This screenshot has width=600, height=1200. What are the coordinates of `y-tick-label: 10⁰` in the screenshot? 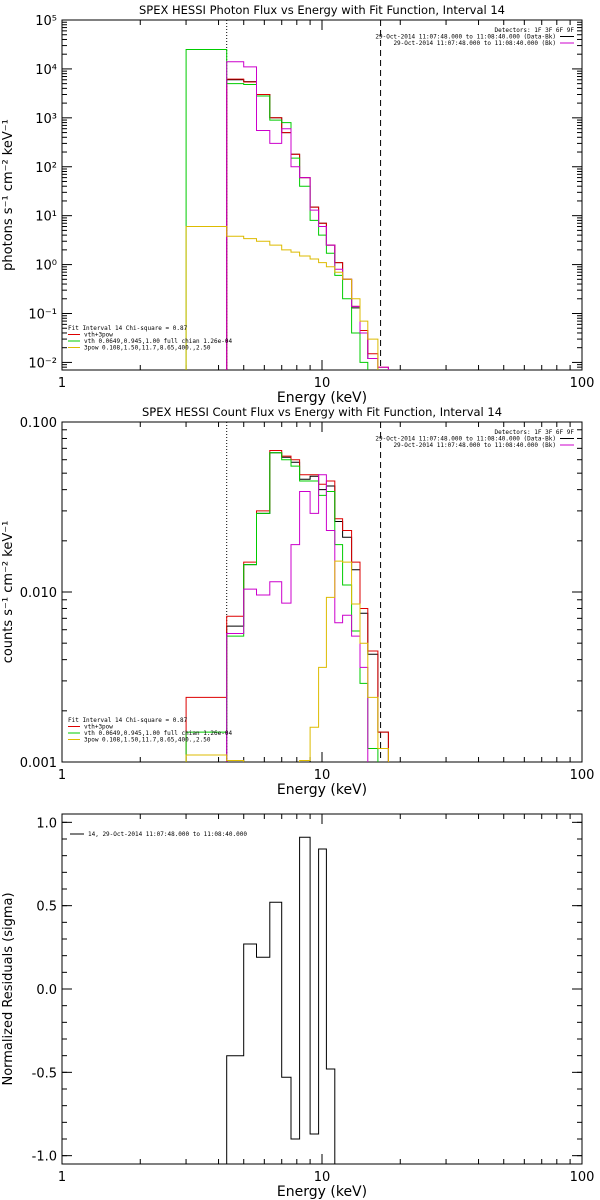 It's located at (46, 266).